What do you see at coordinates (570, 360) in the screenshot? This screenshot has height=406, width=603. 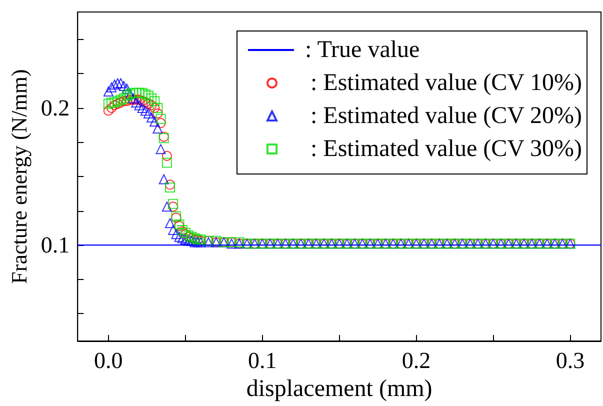 I see `x-tick-label: 0.3` at bounding box center [570, 360].